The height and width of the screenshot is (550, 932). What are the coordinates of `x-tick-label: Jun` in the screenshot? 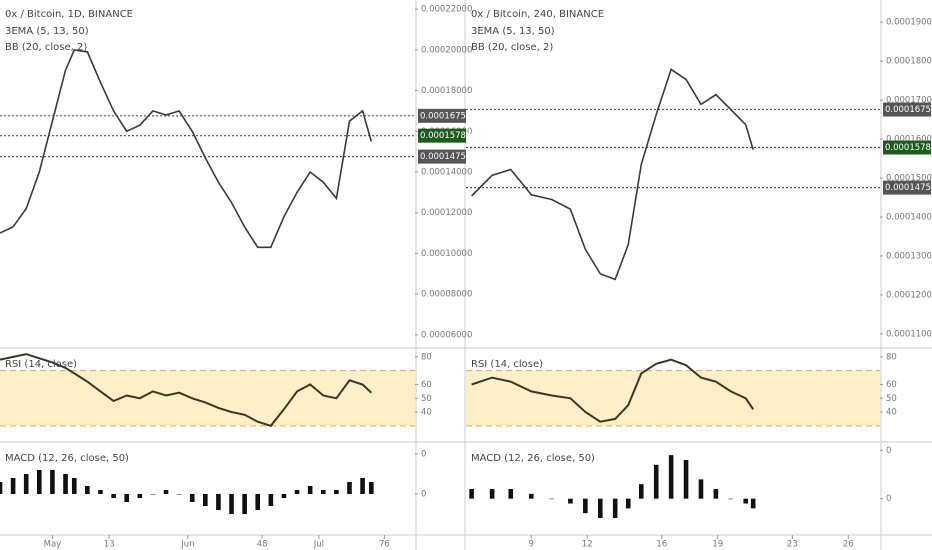 It's located at (187, 545).